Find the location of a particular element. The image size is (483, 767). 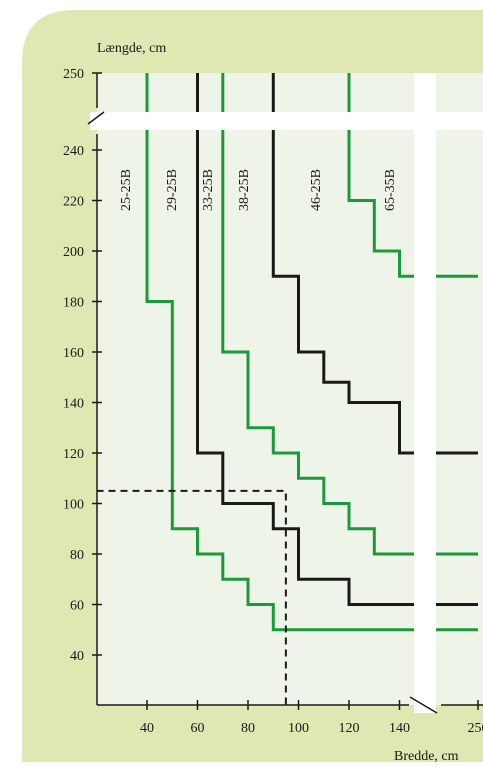

y-tick-label-40: 40 is located at coordinates (77, 656).